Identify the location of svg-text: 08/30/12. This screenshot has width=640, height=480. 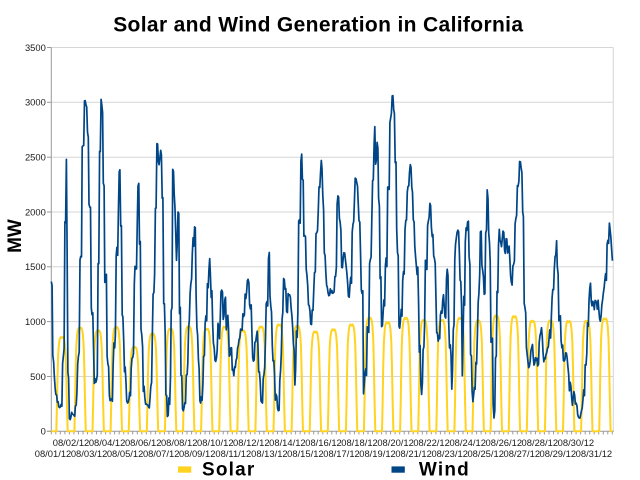
(576, 442).